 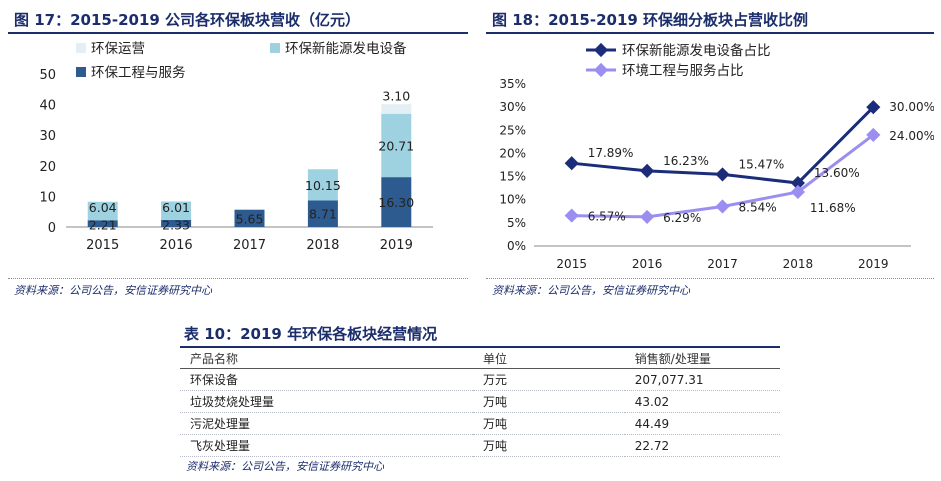 What do you see at coordinates (118, 49) in the screenshot?
I see `legend-label: 环保运营` at bounding box center [118, 49].